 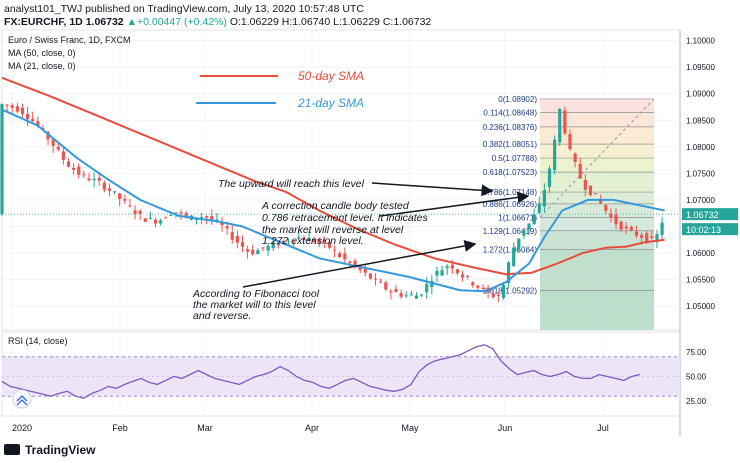 What do you see at coordinates (222, 316) in the screenshot?
I see `annotation-fibonacci: and reverse.` at bounding box center [222, 316].